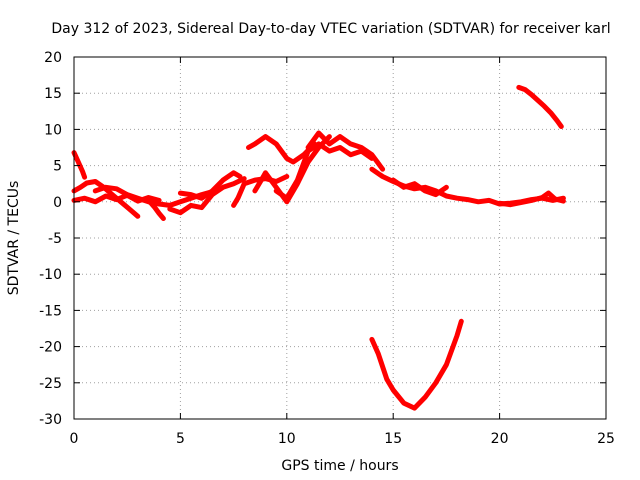 This screenshot has height=480, width=640. I want to click on y-tick-label: 5, so click(57, 167).